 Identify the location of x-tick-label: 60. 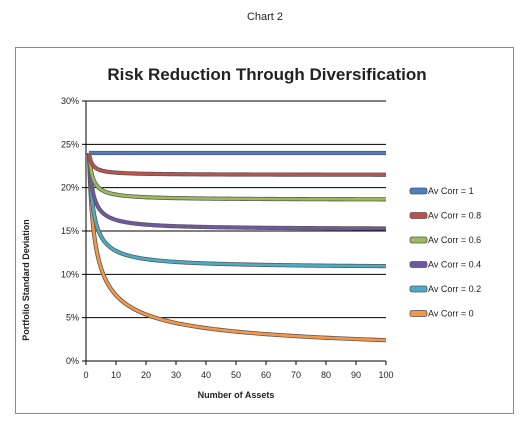
(266, 375).